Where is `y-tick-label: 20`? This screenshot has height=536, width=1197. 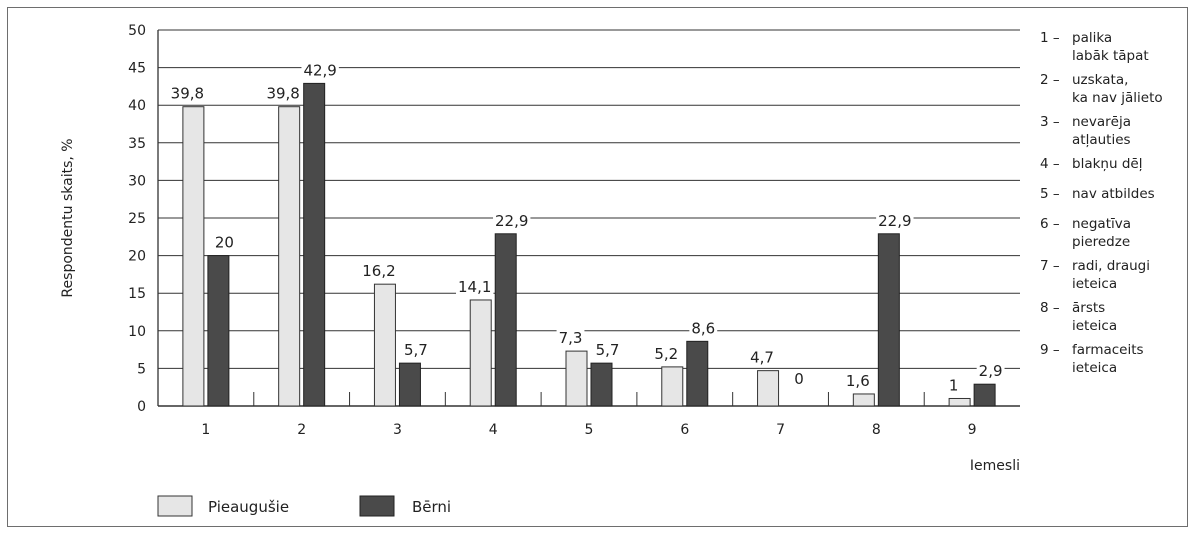
y-tick-label: 20 is located at coordinates (137, 257).